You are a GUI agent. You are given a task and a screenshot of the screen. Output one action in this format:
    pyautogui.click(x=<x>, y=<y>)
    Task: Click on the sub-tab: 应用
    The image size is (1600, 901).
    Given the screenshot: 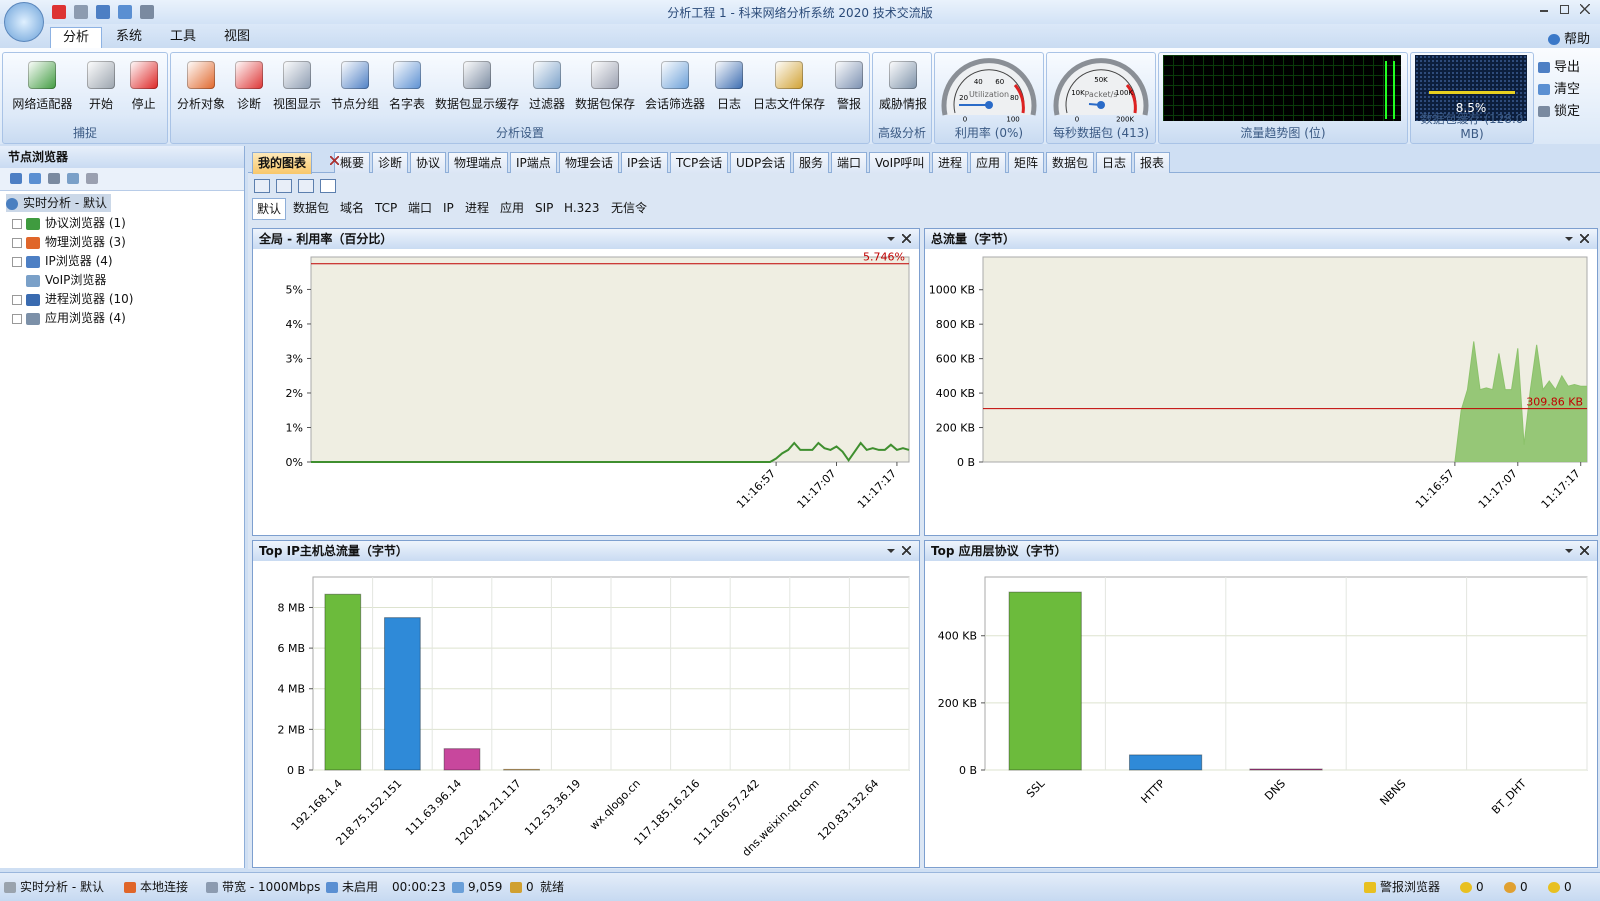 What is the action you would take?
    pyautogui.click(x=512, y=208)
    